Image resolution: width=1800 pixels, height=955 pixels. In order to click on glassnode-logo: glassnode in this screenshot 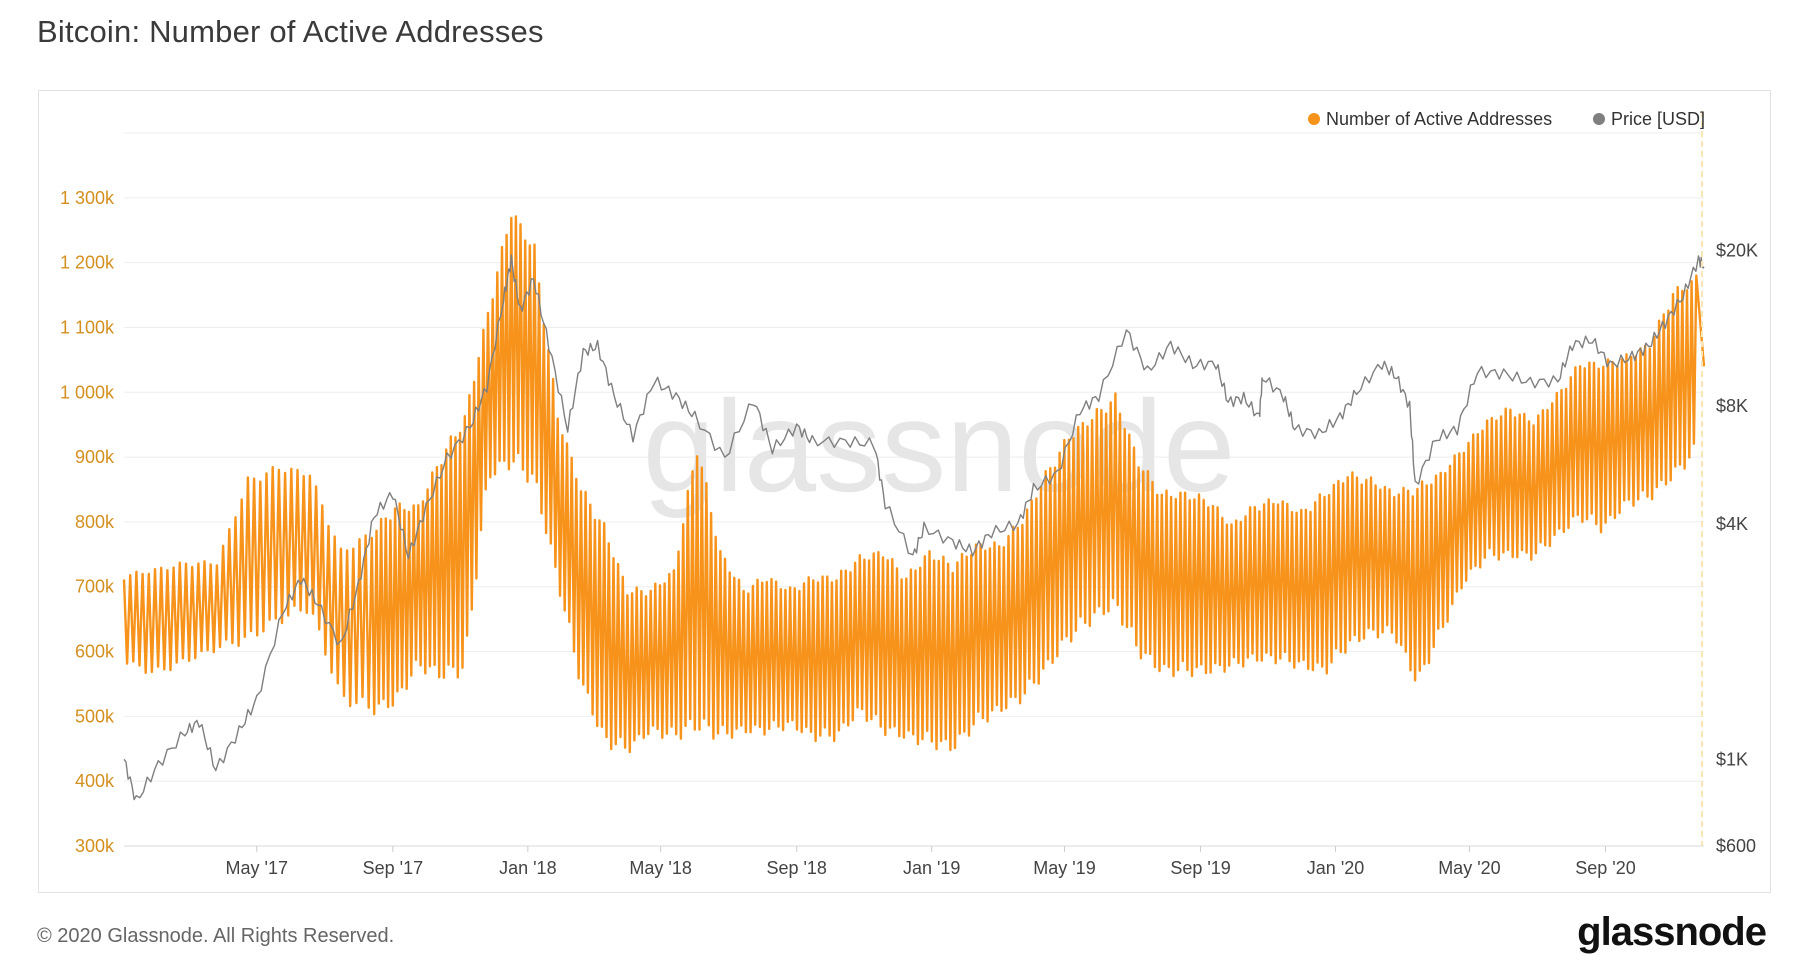, I will do `click(1672, 932)`.